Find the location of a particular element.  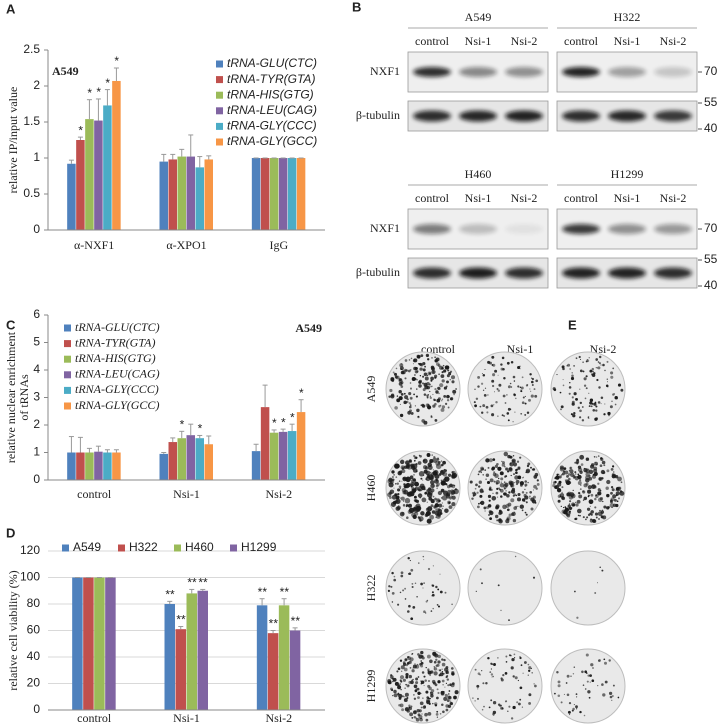

blot-cell-line: A549 is located at coordinates (478, 17).